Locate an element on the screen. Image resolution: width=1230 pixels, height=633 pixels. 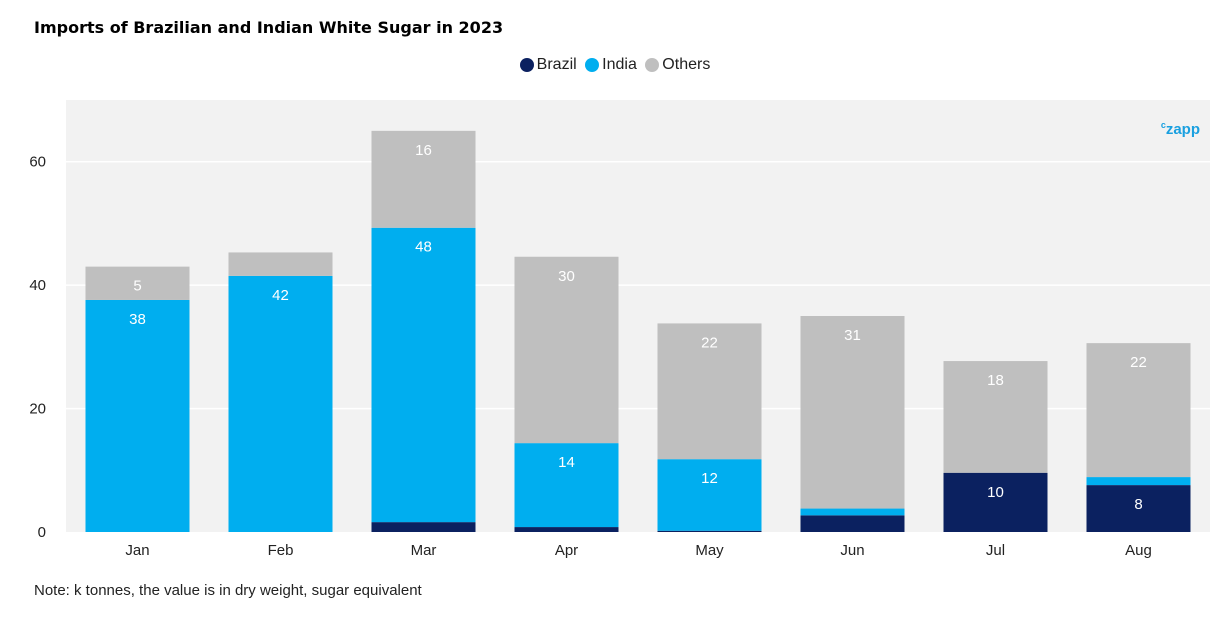
y-tick-label: 0 is located at coordinates (42, 532).